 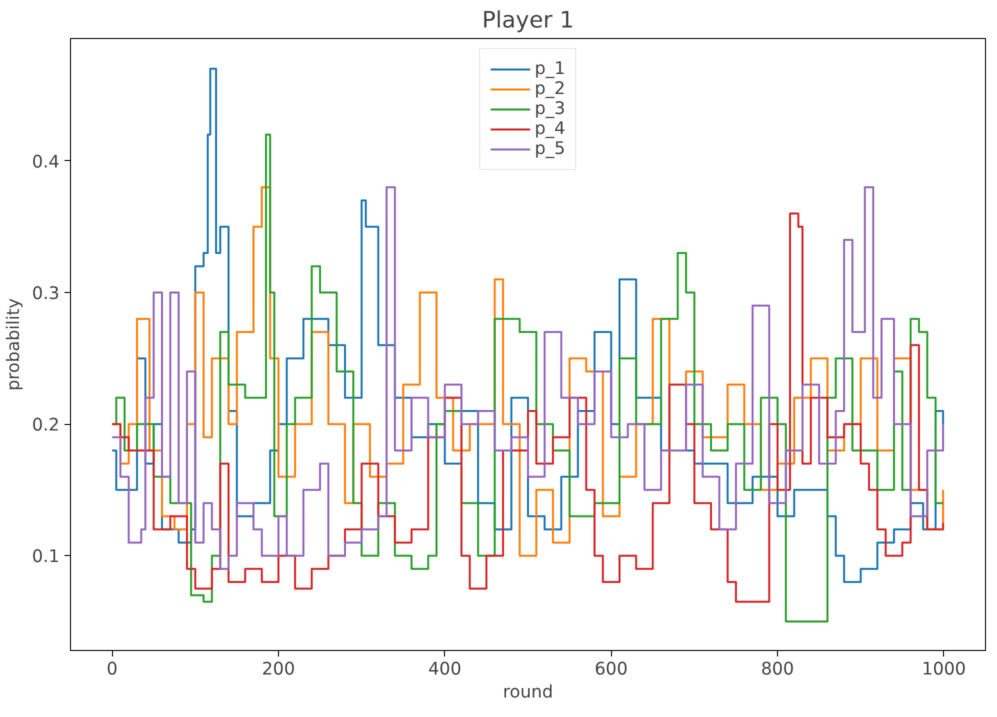 What do you see at coordinates (445, 670) in the screenshot?
I see `x-tick-label: 400` at bounding box center [445, 670].